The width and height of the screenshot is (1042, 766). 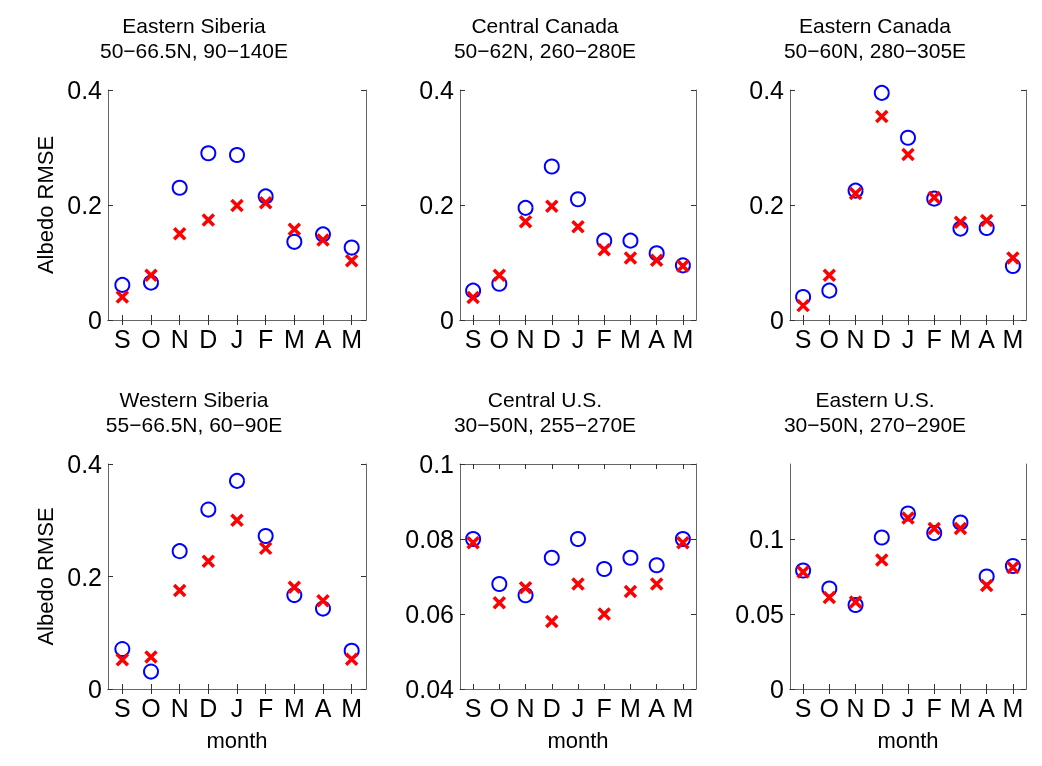 What do you see at coordinates (545, 424) in the screenshot?
I see `chart-subtitle: 30−50N, 255−270E` at bounding box center [545, 424].